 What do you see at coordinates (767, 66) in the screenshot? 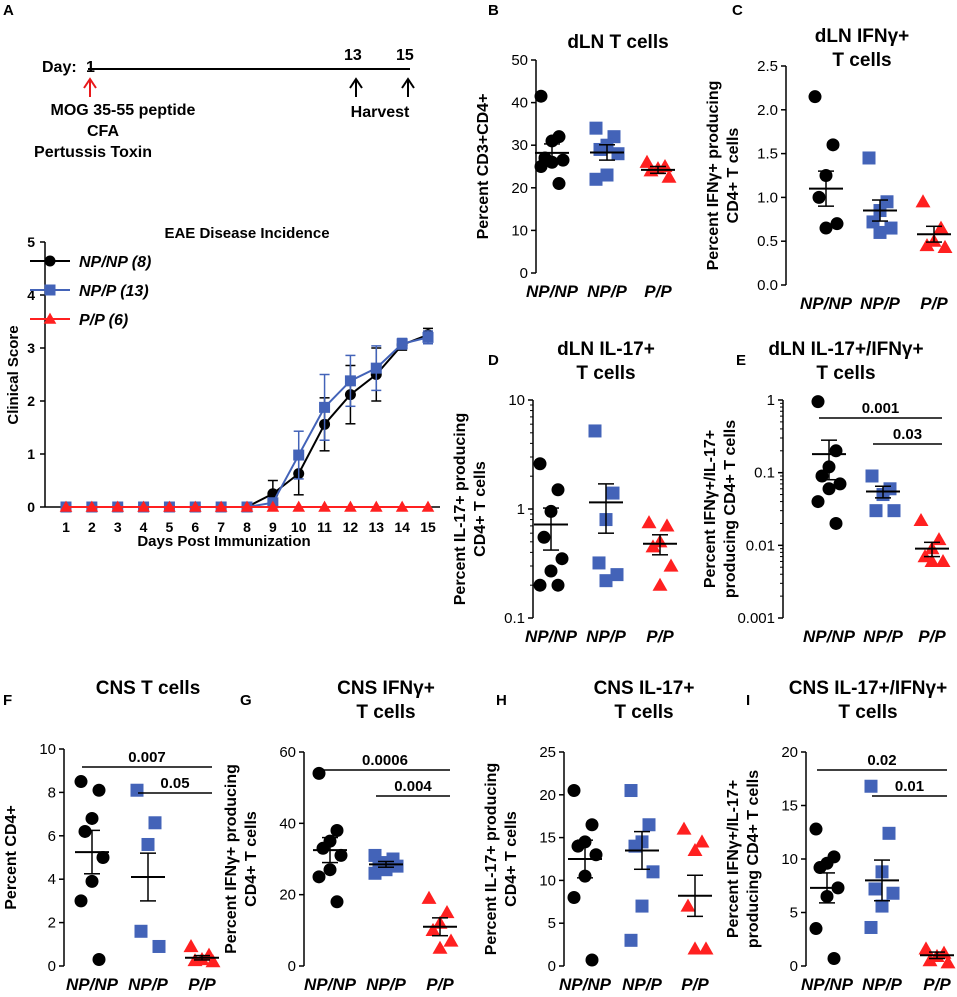
I see `y-tick-label: 2.5` at bounding box center [767, 66].